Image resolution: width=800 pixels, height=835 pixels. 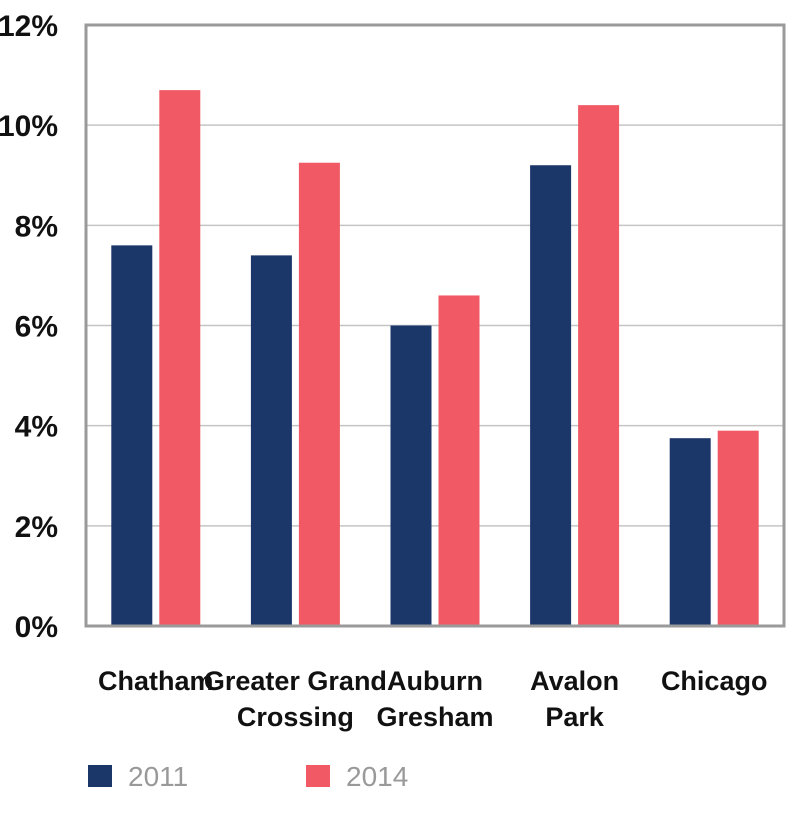 I want to click on y-axis-ticks: 0% 2% 4% 6% 8% 10% 12%, so click(x=29, y=327).